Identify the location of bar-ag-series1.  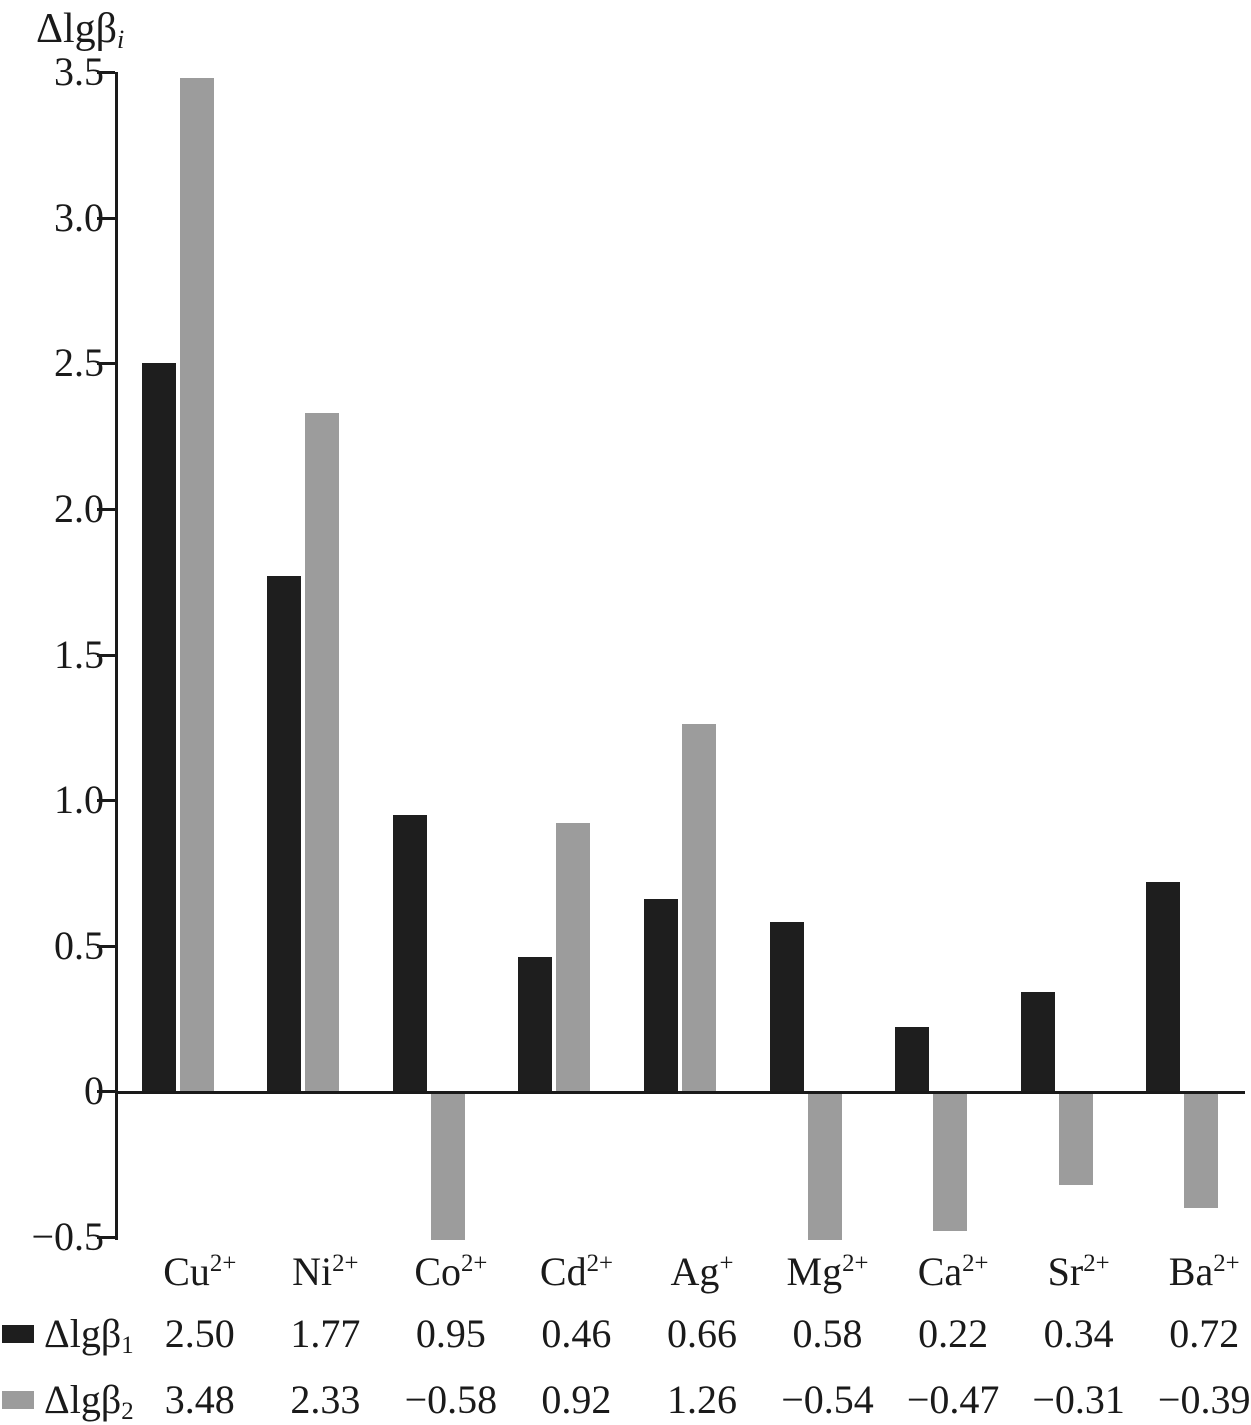
(661, 995).